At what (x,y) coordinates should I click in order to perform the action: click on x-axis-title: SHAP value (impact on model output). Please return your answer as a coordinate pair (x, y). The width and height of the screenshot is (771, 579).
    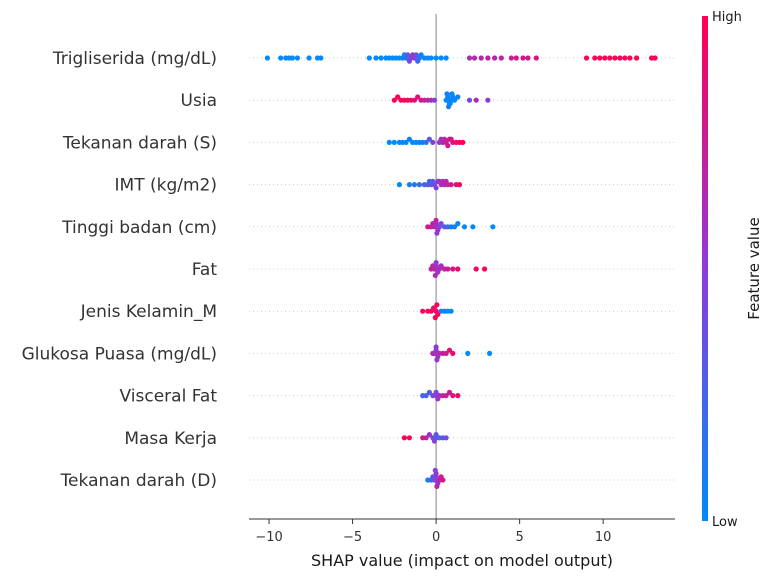
    Looking at the image, I should click on (462, 560).